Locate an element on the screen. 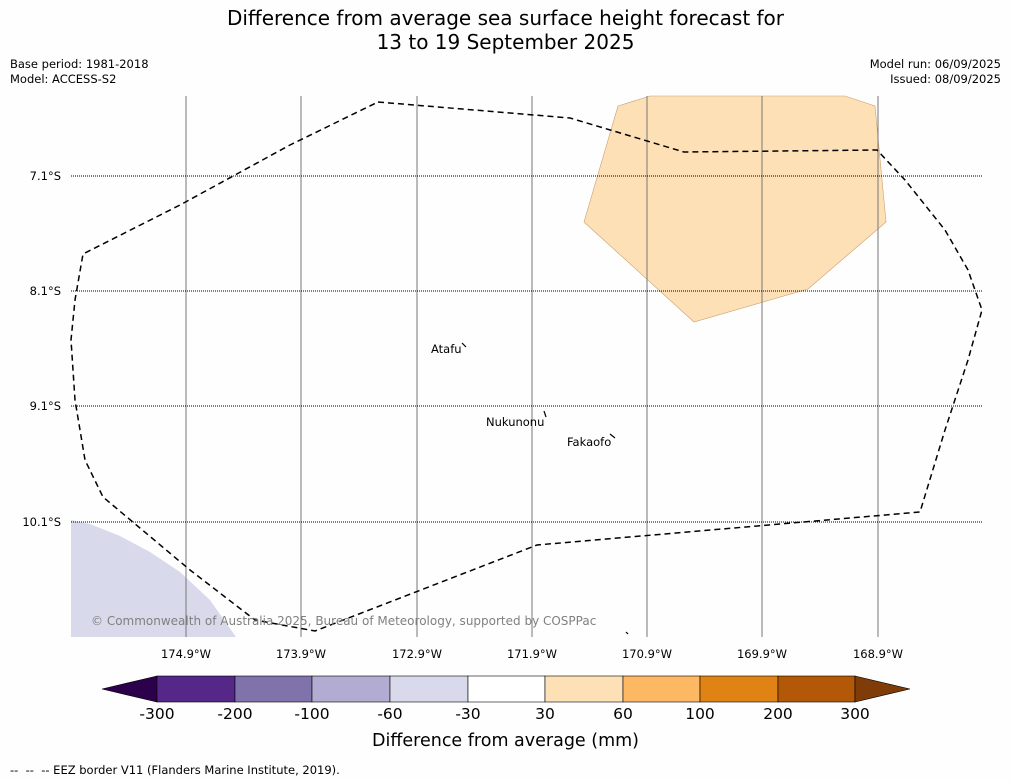 The width and height of the screenshot is (1011, 781). lat-label-10-1s: 10.1°S is located at coordinates (41, 522).